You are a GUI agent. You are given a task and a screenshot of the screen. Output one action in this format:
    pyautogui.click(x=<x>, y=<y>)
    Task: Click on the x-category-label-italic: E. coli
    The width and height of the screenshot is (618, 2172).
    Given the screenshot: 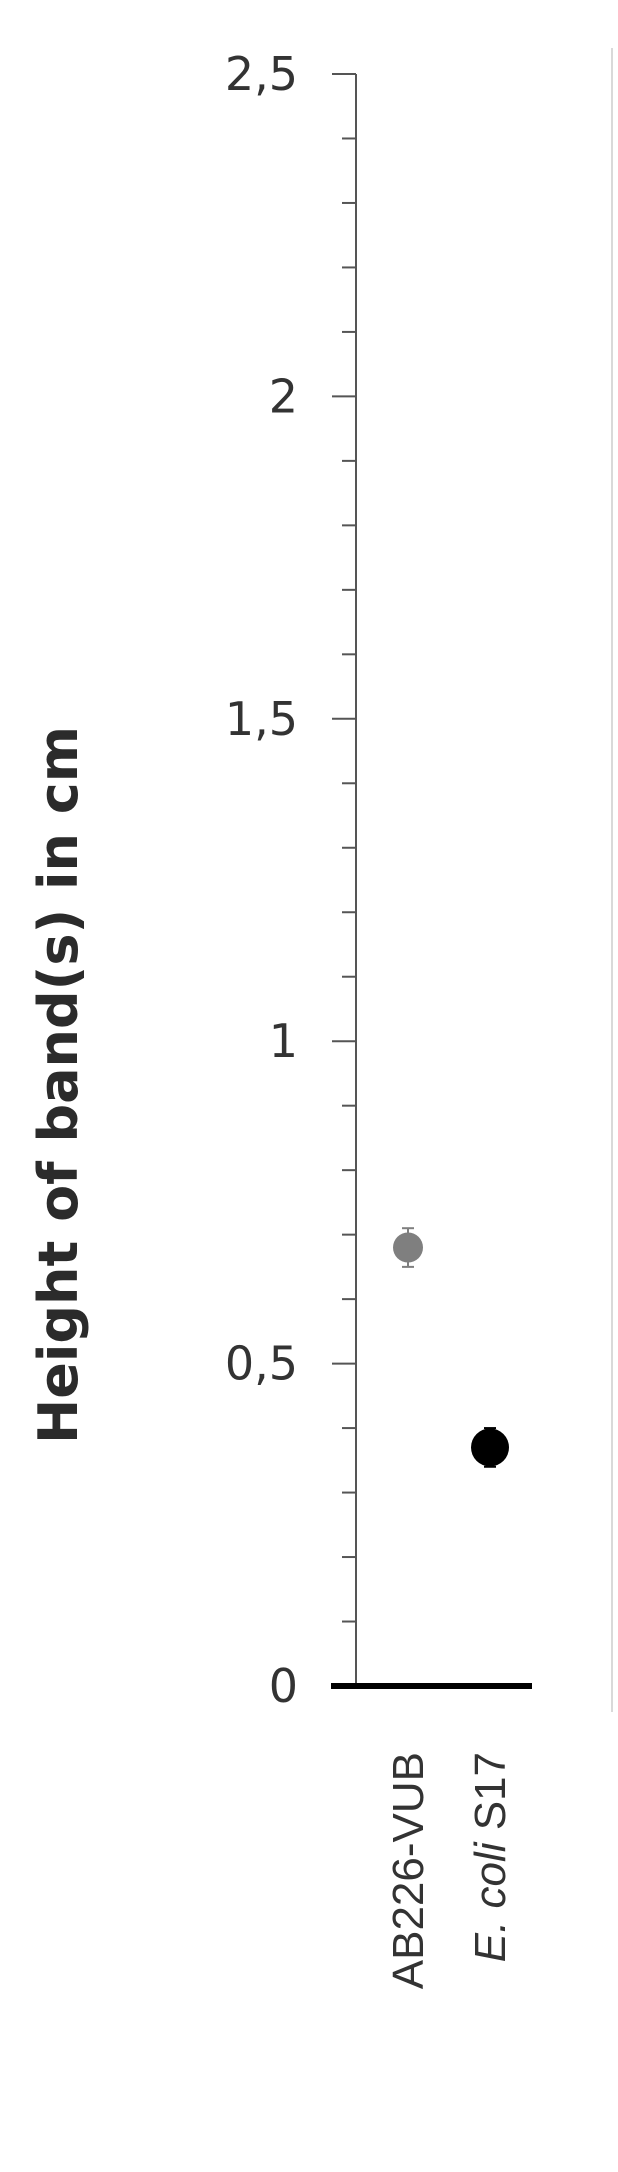 What is the action you would take?
    pyautogui.click(x=490, y=1901)
    